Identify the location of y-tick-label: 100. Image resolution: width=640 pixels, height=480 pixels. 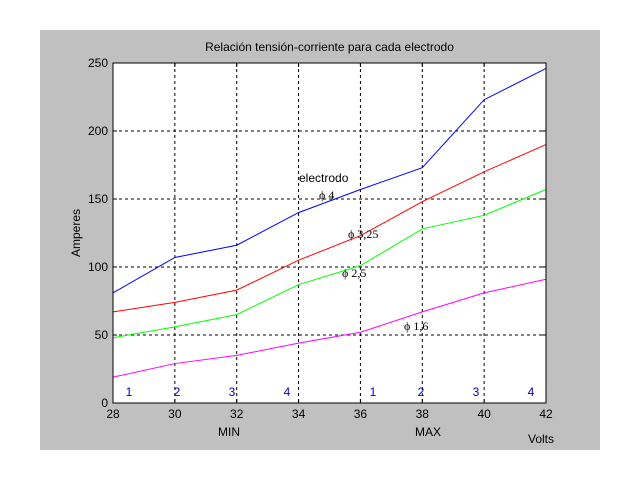
(98, 267).